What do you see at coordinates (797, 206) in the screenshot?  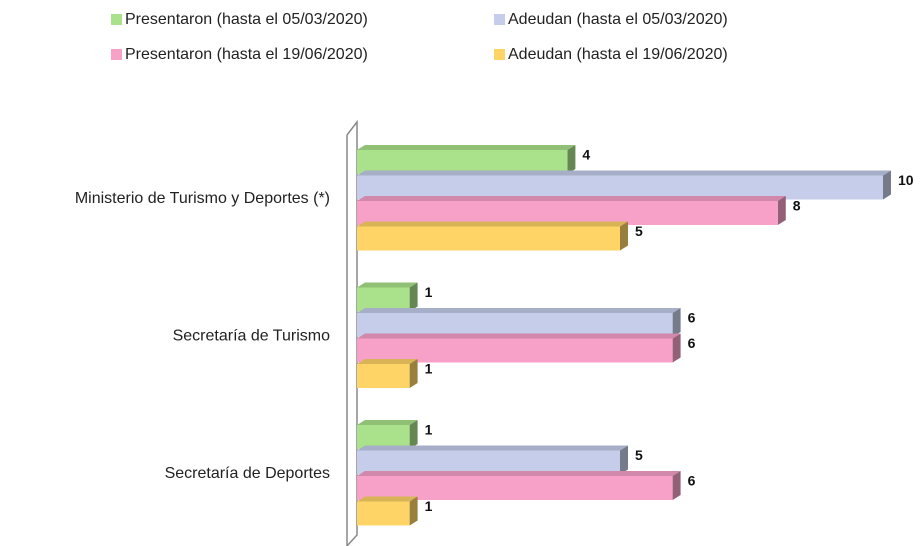 I see `data-label: 8` at bounding box center [797, 206].